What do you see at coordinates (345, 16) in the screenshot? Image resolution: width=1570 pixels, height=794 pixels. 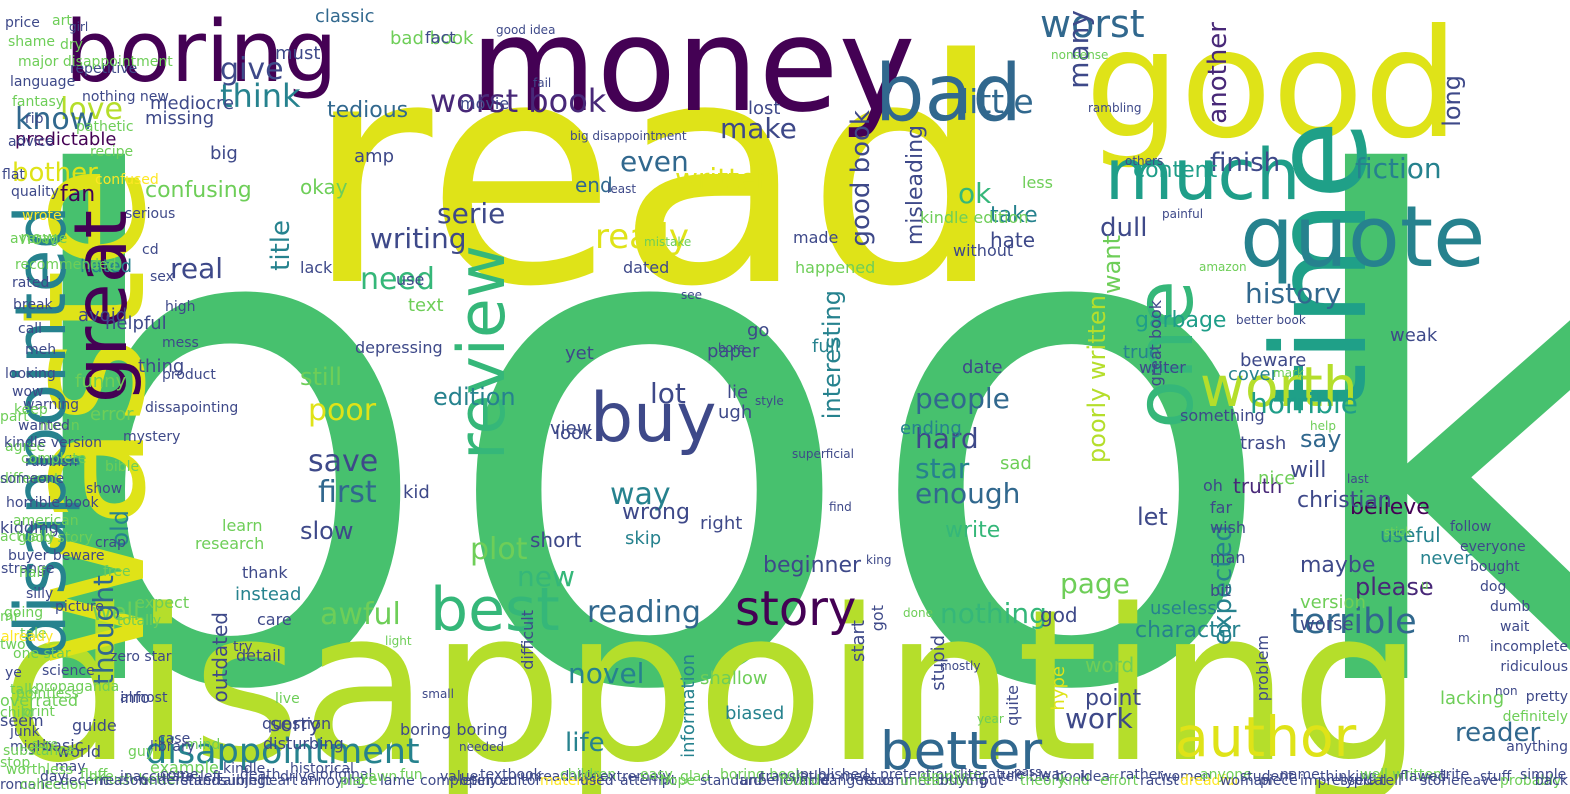 I see `word-classic: classic` at bounding box center [345, 16].